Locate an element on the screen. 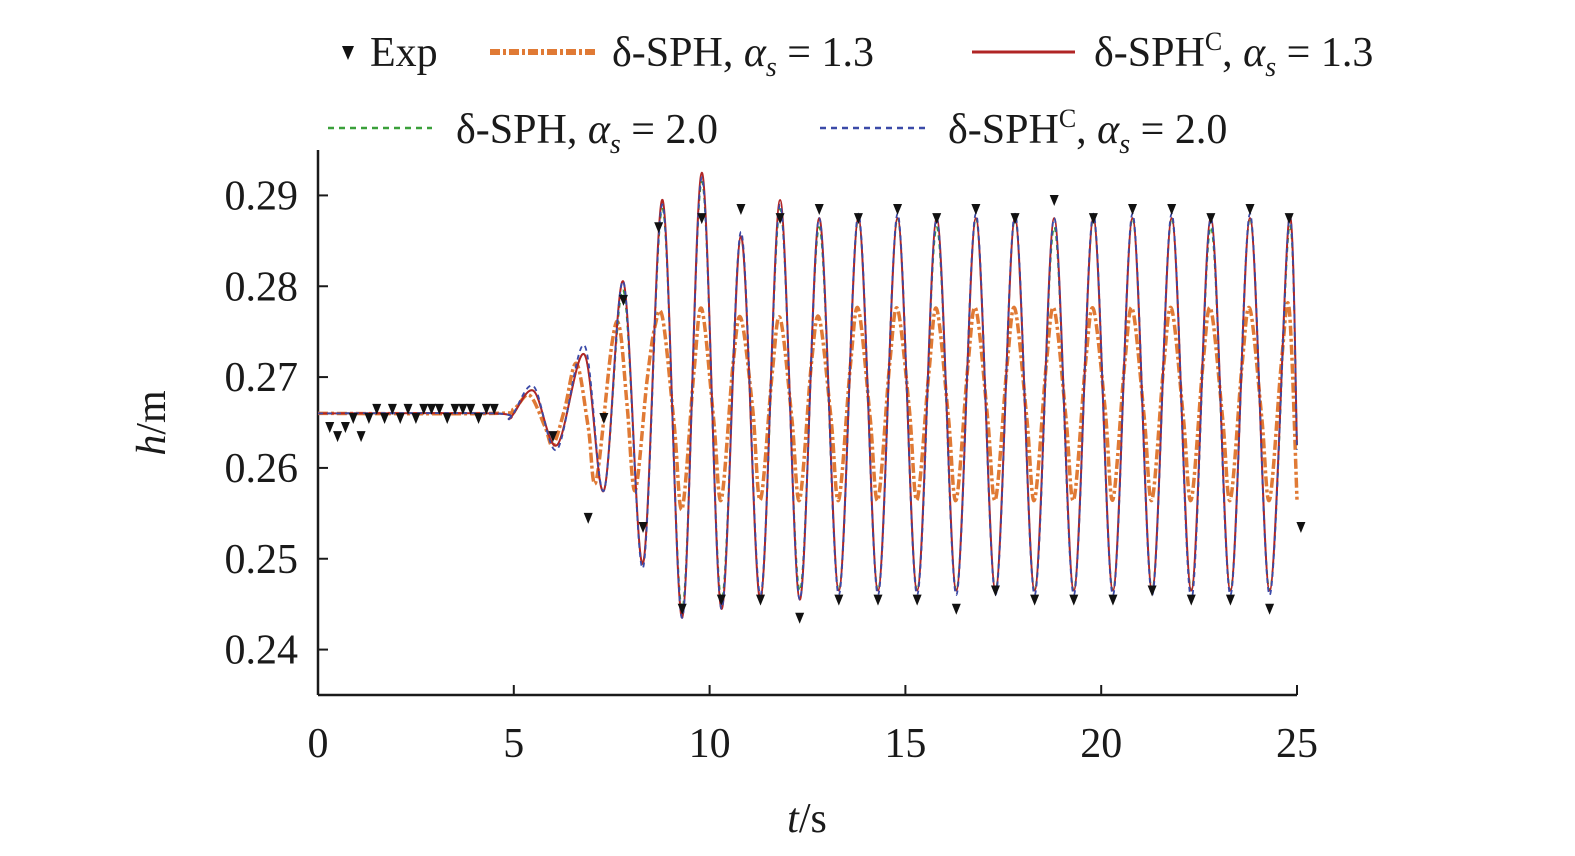 This screenshot has width=1575, height=856. svg-text: δ-SPH, αs = 2.0 is located at coordinates (587, 133).